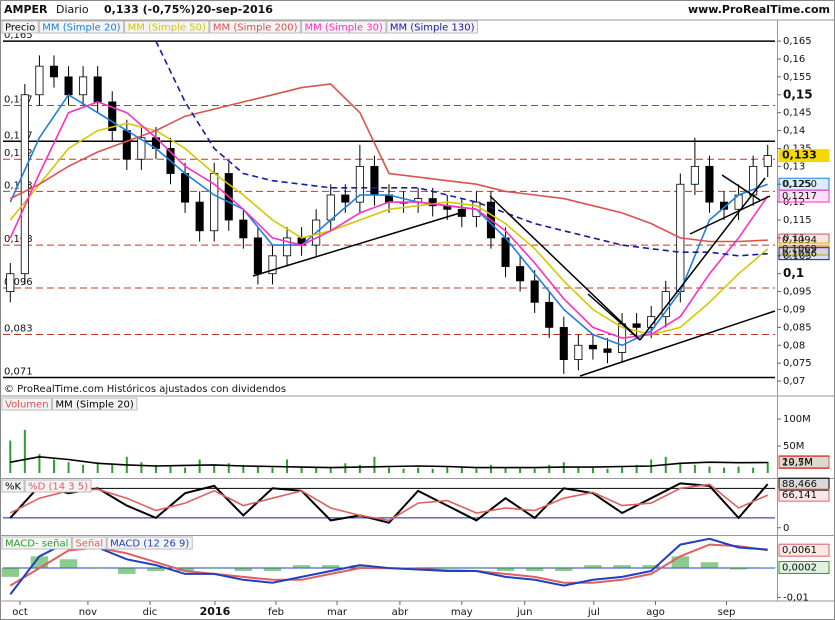 The width and height of the screenshot is (835, 620). Describe the element at coordinates (614, 317) in the screenshot. I see `trendline` at that location.